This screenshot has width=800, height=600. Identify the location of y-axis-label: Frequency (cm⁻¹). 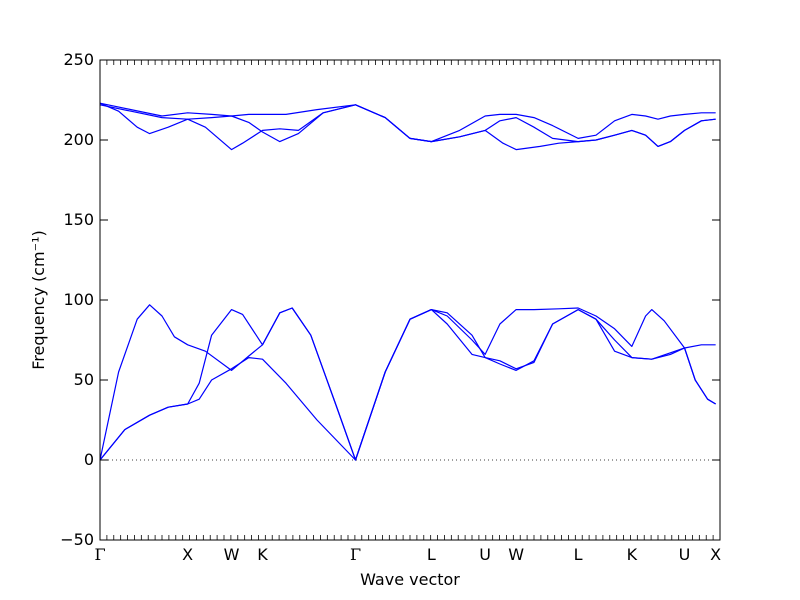
(38, 299).